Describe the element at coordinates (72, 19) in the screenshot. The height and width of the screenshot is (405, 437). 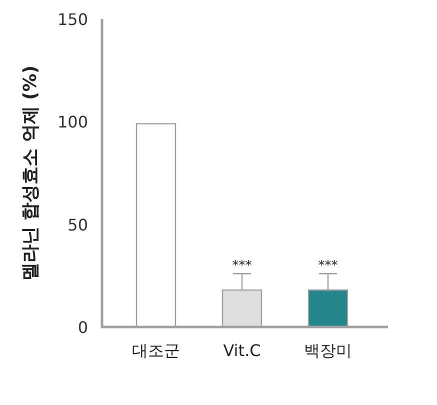
I see `y-tick-label: 150` at that location.